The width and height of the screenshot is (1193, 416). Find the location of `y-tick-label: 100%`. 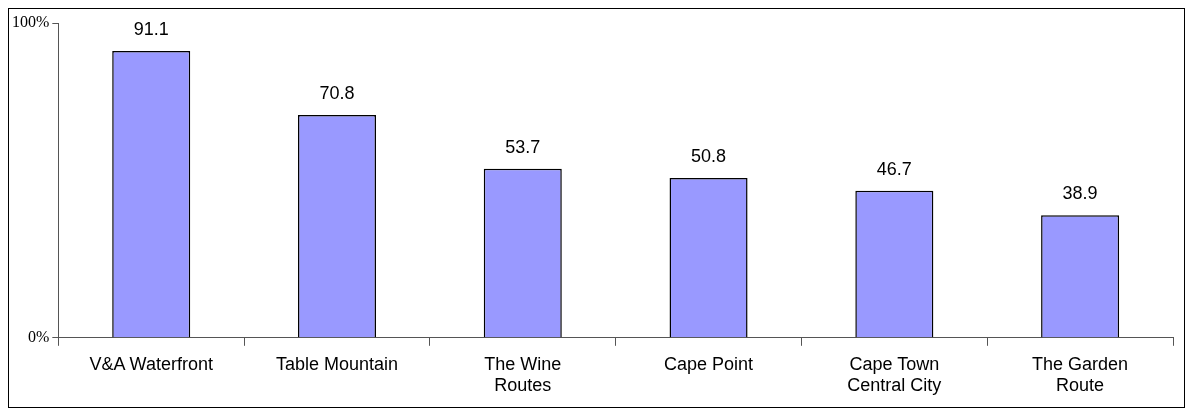

y-tick-label: 100% is located at coordinates (31, 22).